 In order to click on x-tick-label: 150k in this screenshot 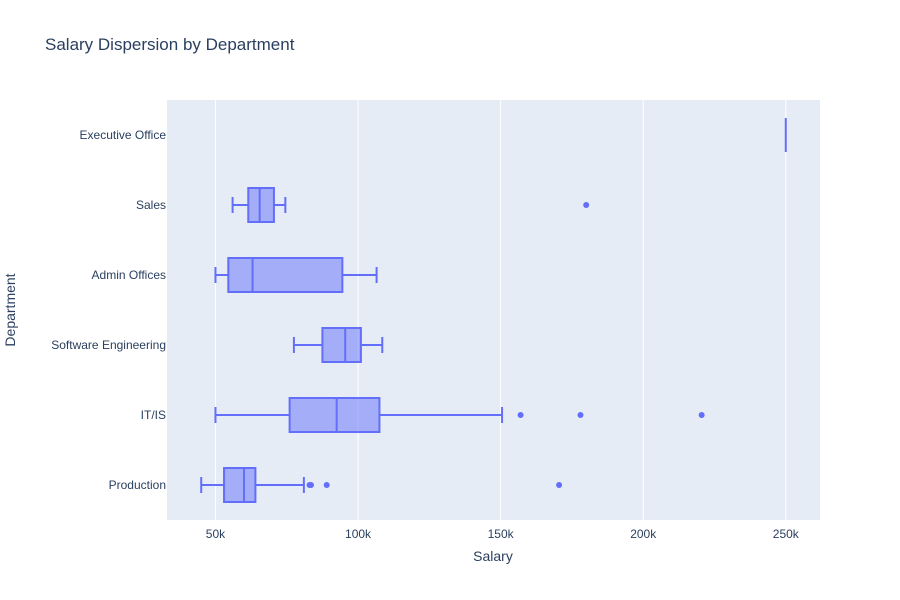, I will do `click(501, 534)`.